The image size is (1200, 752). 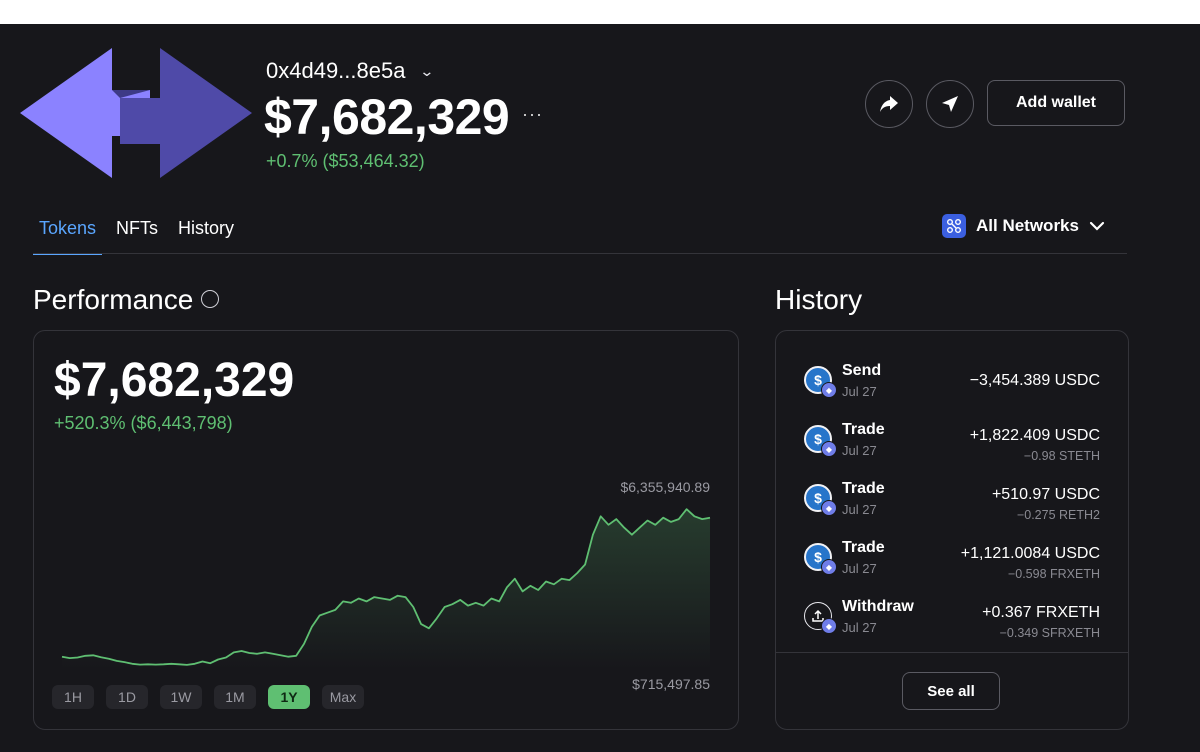 I want to click on wallet-address: 0x4d49...8e5a, so click(x=336, y=70).